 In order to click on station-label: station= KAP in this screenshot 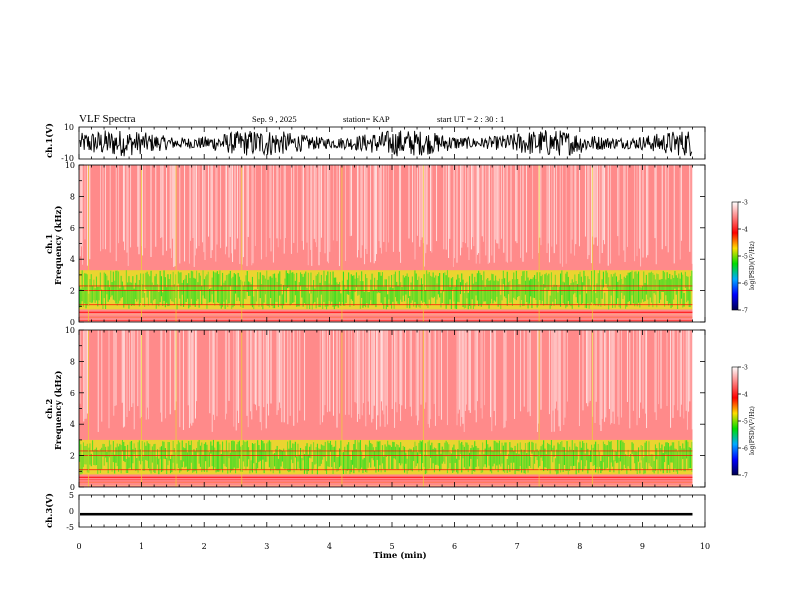, I will do `click(366, 119)`.